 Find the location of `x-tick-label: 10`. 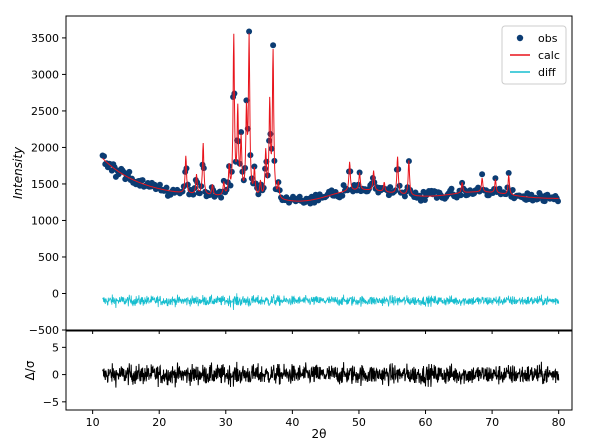

x-tick-label: 10 is located at coordinates (93, 422).